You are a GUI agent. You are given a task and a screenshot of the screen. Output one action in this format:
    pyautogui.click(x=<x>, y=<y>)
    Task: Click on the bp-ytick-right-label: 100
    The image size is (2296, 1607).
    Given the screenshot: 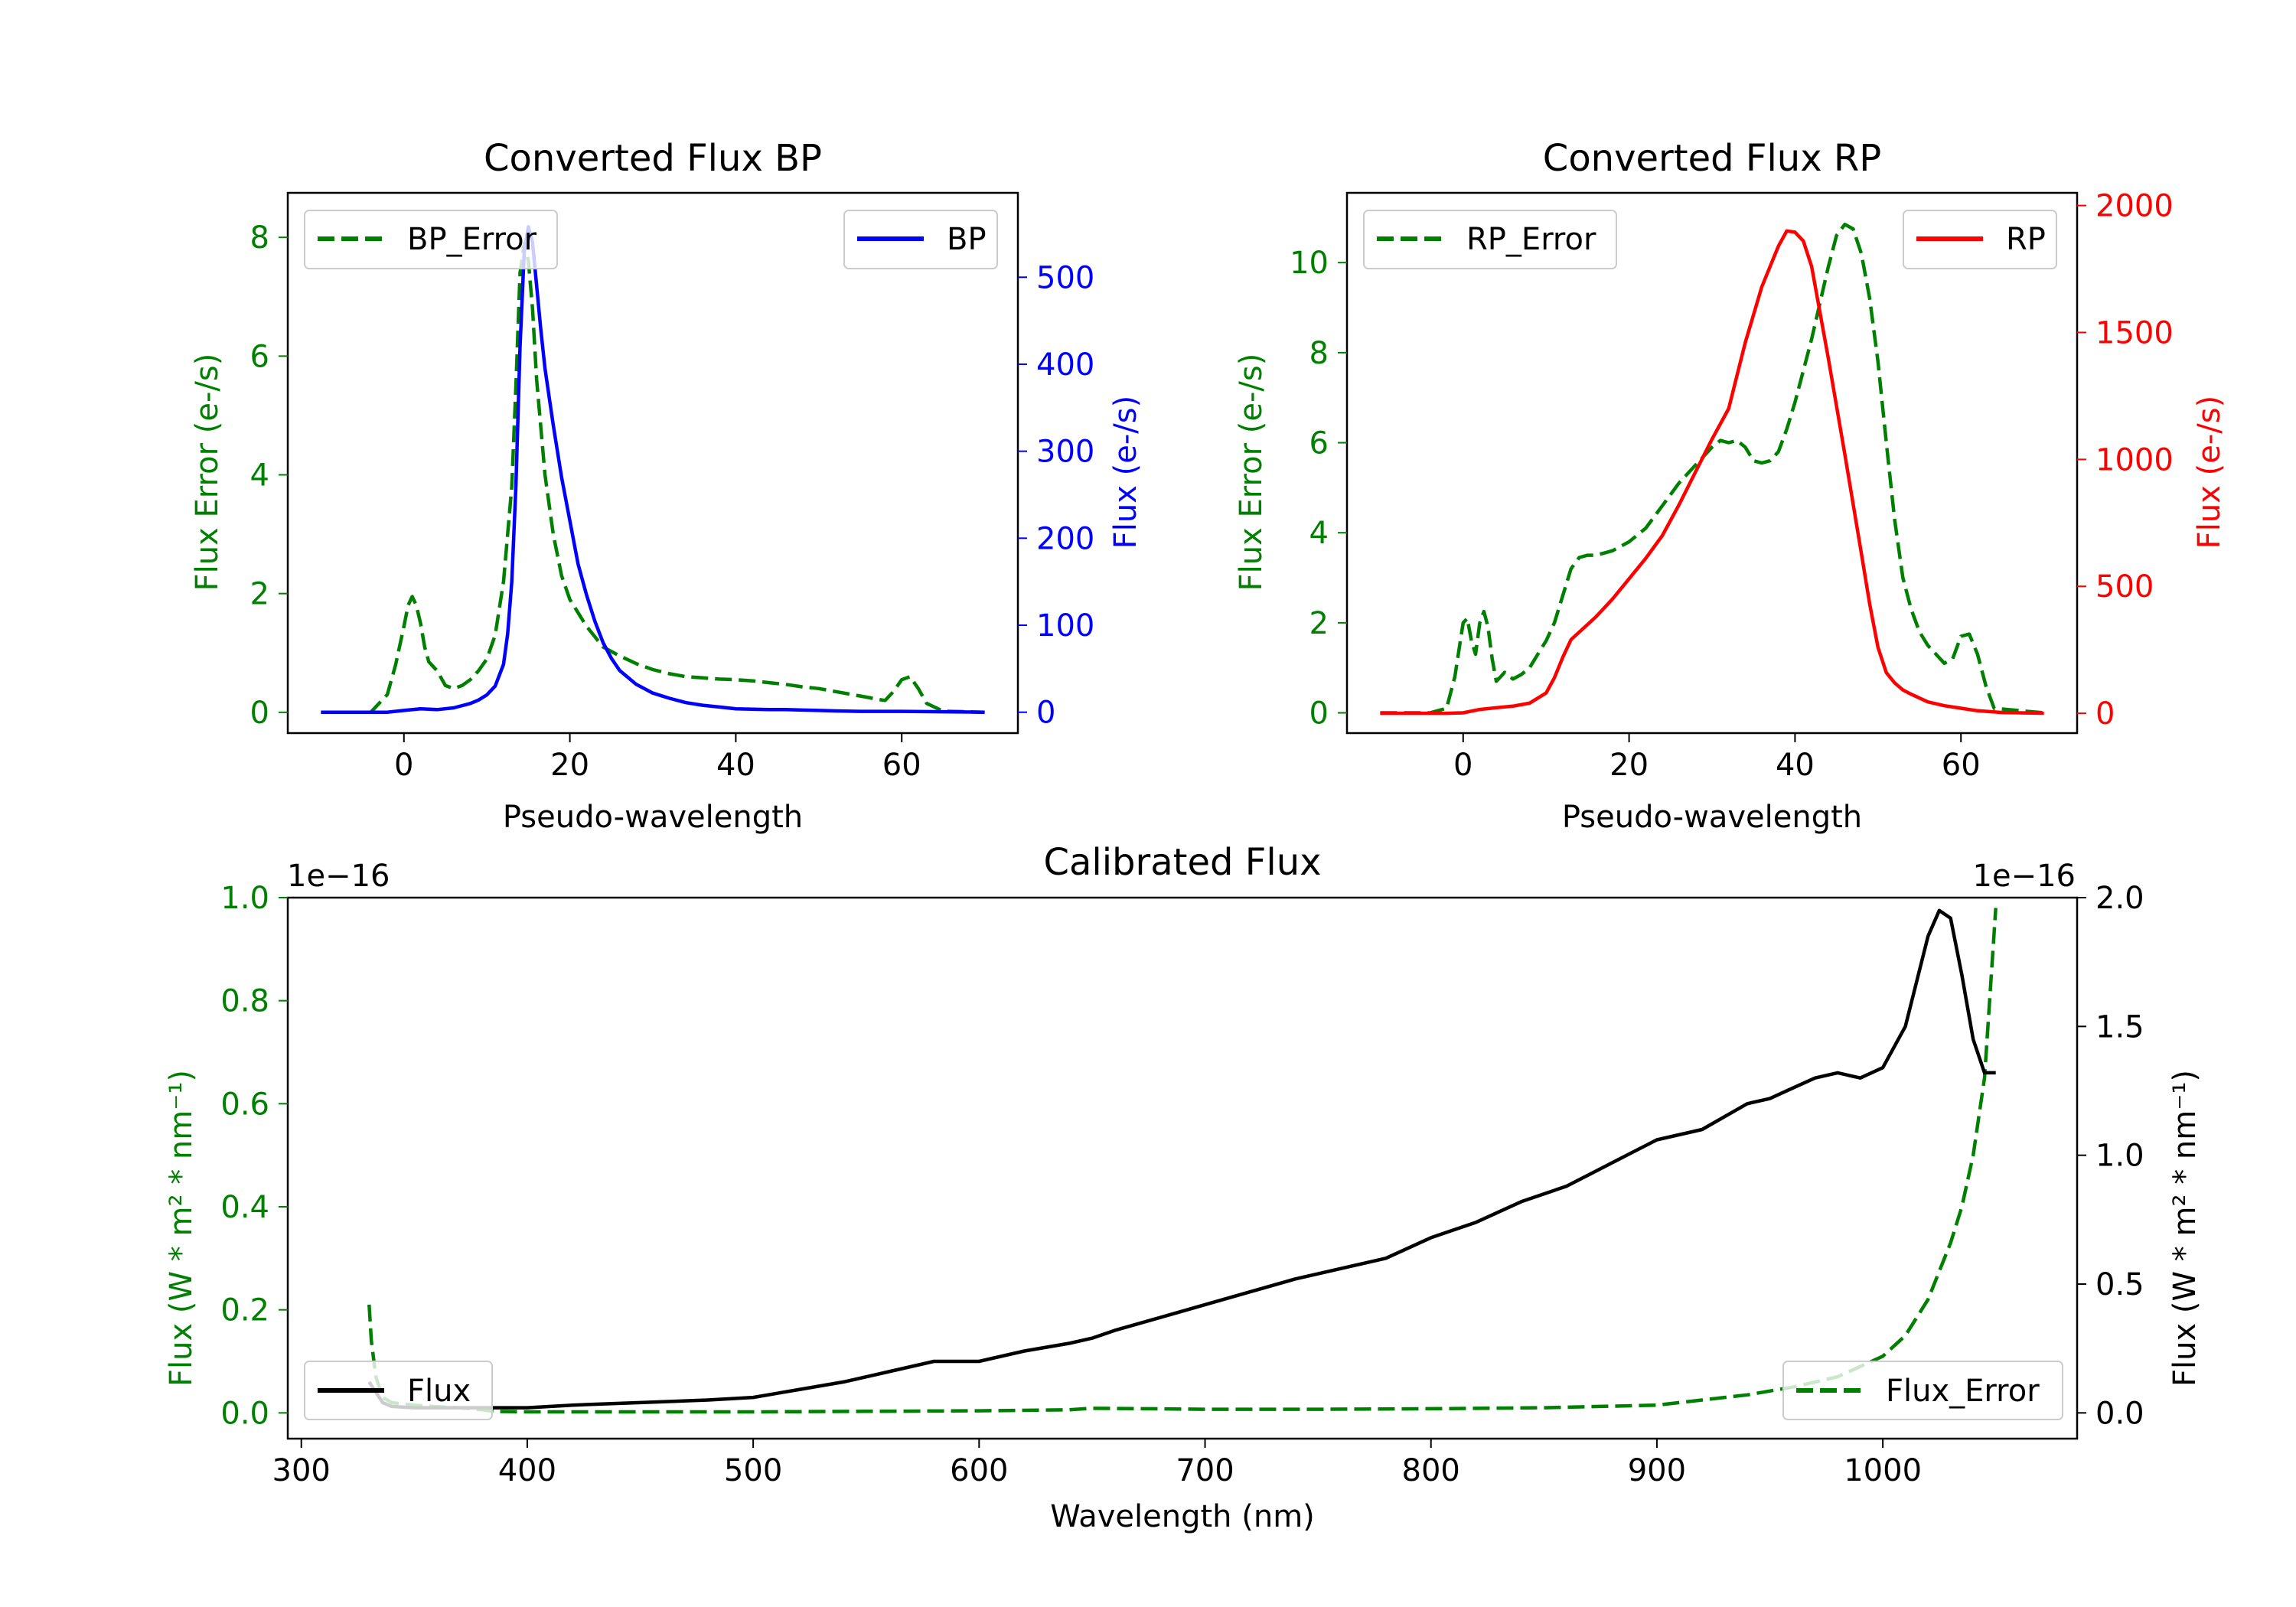 What is the action you would take?
    pyautogui.click(x=1065, y=626)
    